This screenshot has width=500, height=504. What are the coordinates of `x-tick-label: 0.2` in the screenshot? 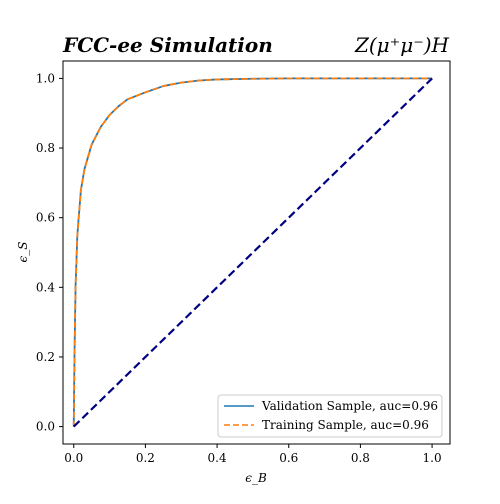 It's located at (145, 458).